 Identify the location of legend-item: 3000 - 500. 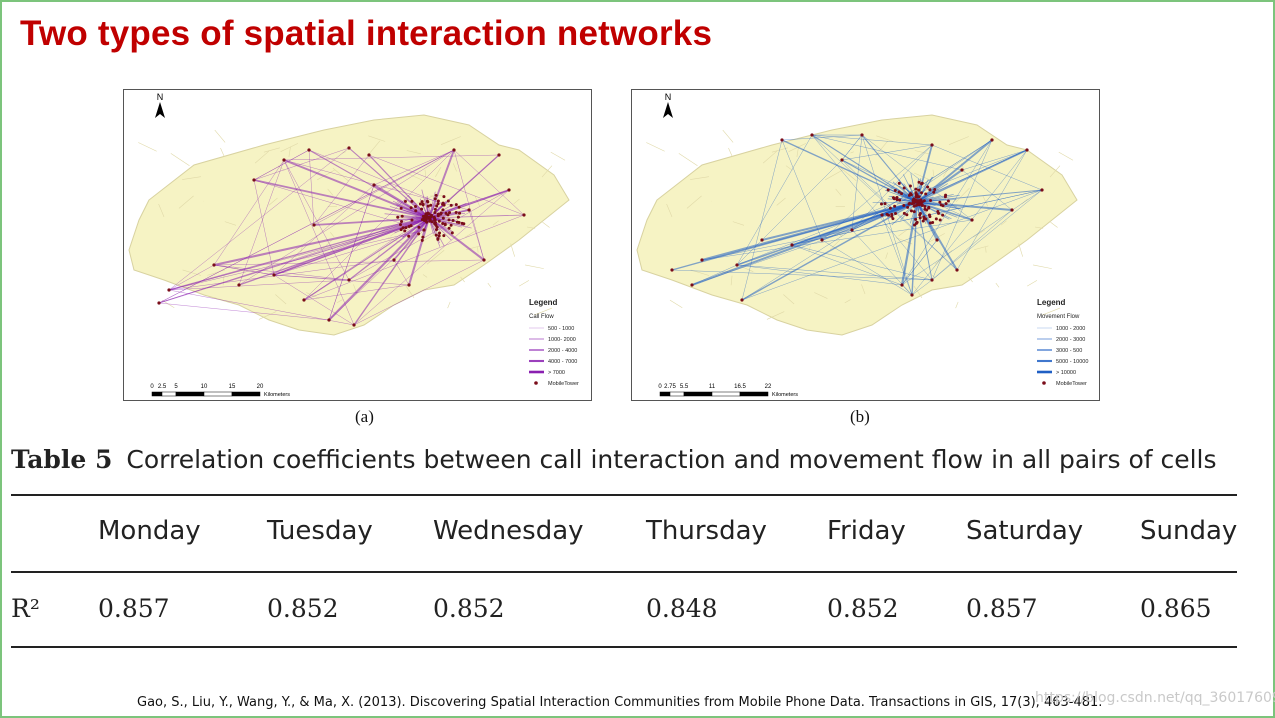
(1069, 351).